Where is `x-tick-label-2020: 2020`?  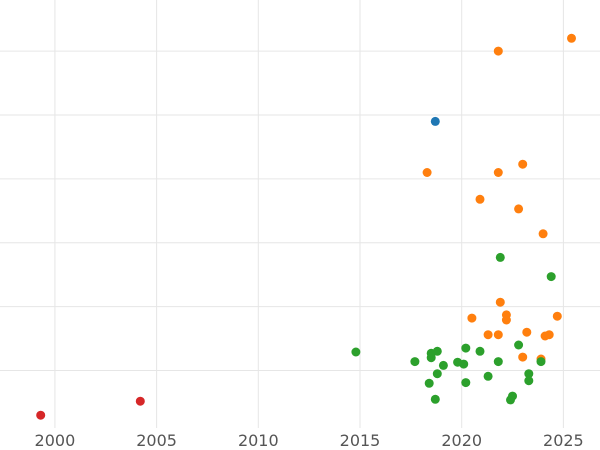
x-tick-label-2020: 2020 is located at coordinates (461, 440).